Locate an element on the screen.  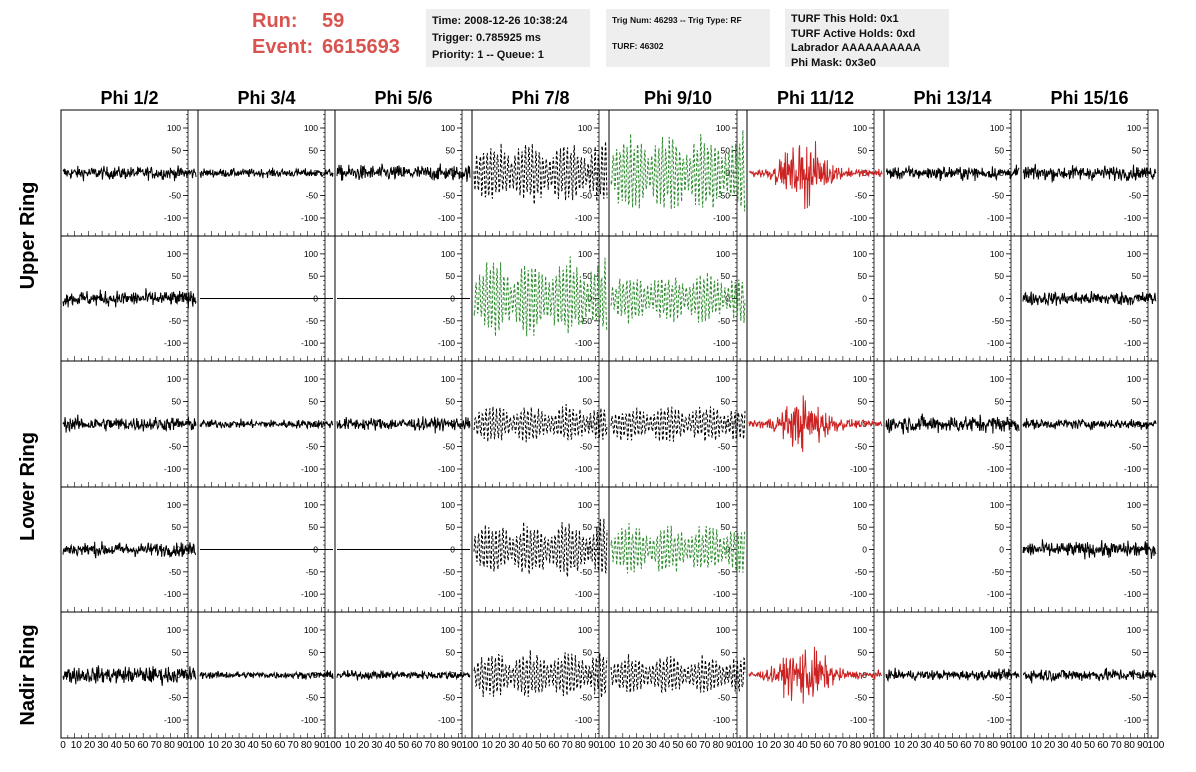
panel-r1-c4: -100 -50 0 50 100 is located at coordinates (540, 173).